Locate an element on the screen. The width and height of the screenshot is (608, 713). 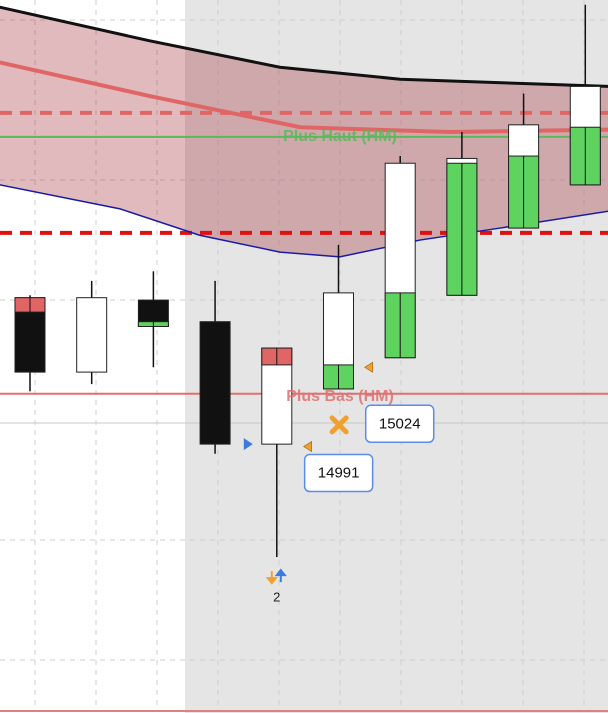
annotation-label: 14991 is located at coordinates (339, 472).